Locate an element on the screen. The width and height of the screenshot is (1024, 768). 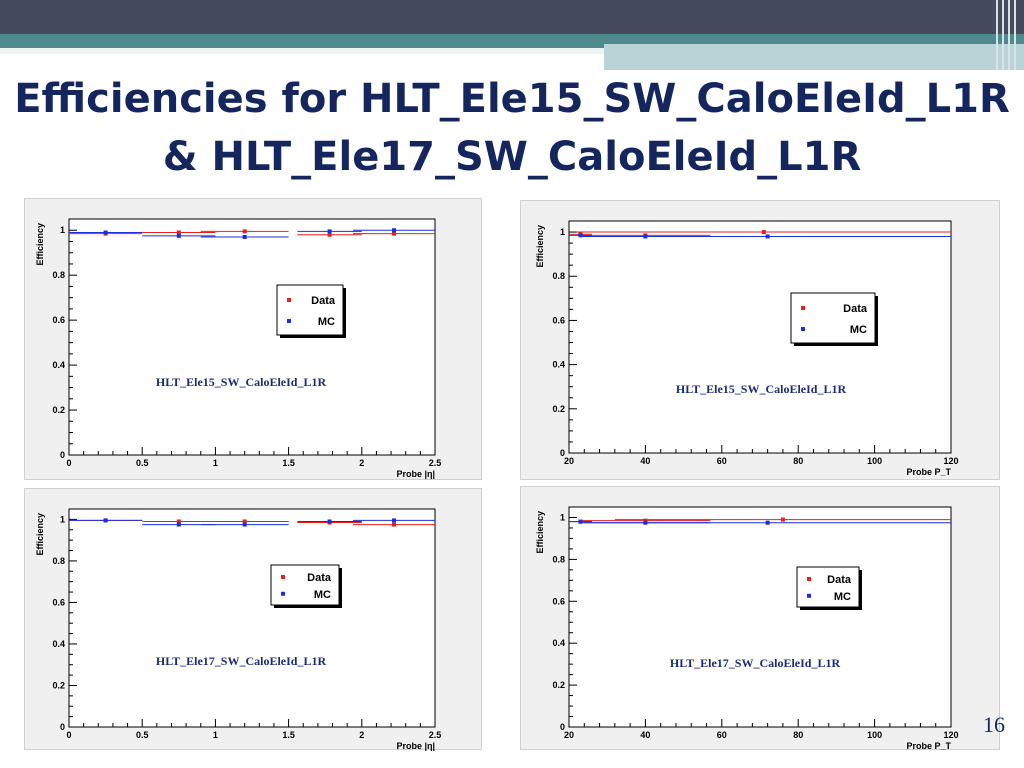
x-tick-label: 20 is located at coordinates (569, 461).